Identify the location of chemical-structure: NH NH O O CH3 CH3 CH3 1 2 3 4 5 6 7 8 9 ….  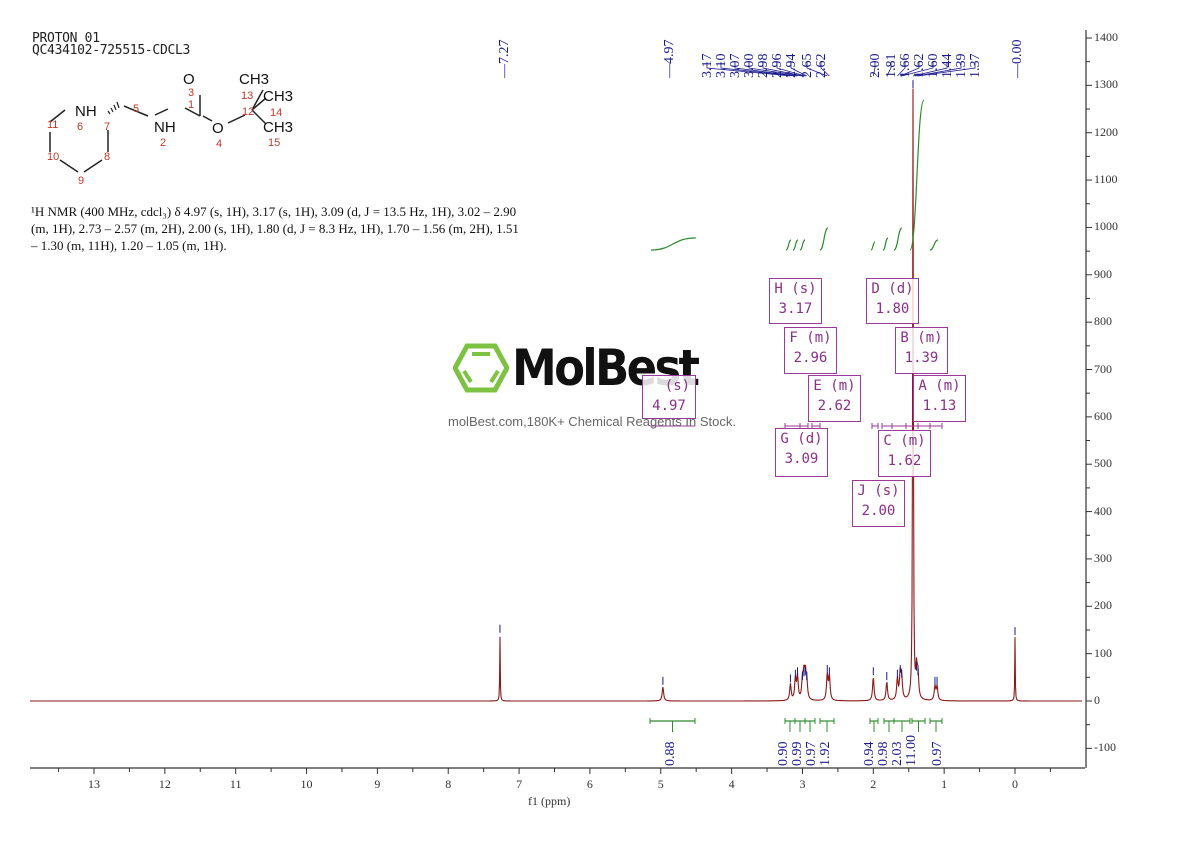
(170, 129).